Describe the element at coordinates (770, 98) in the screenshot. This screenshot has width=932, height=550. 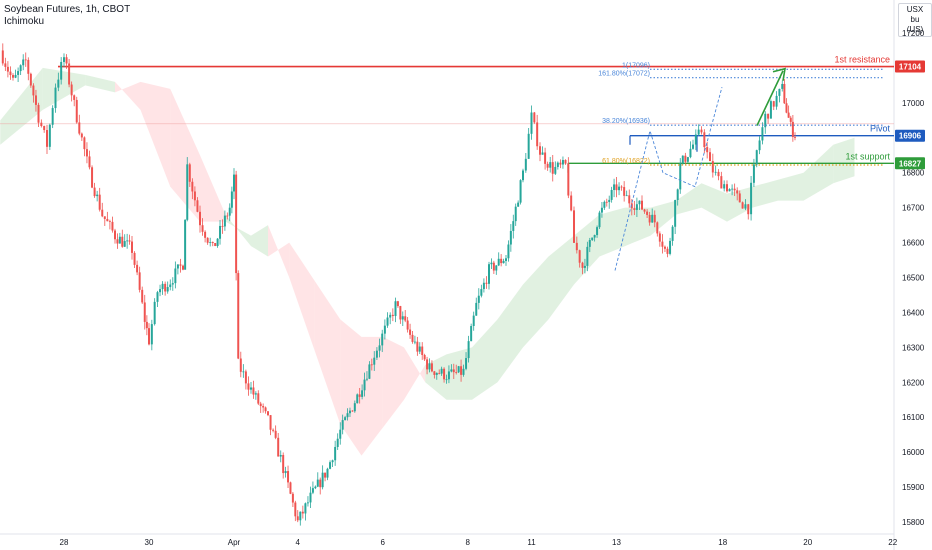
I see `target-arrow` at that location.